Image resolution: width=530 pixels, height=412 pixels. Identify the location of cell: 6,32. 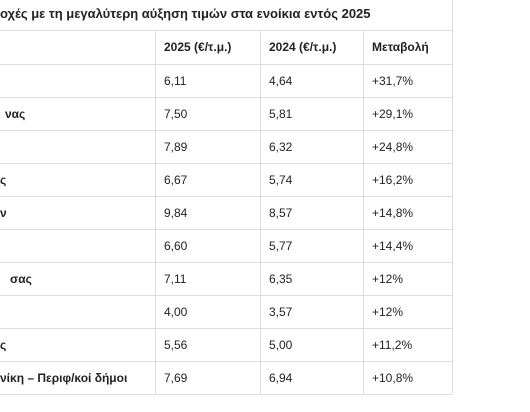
(281, 146).